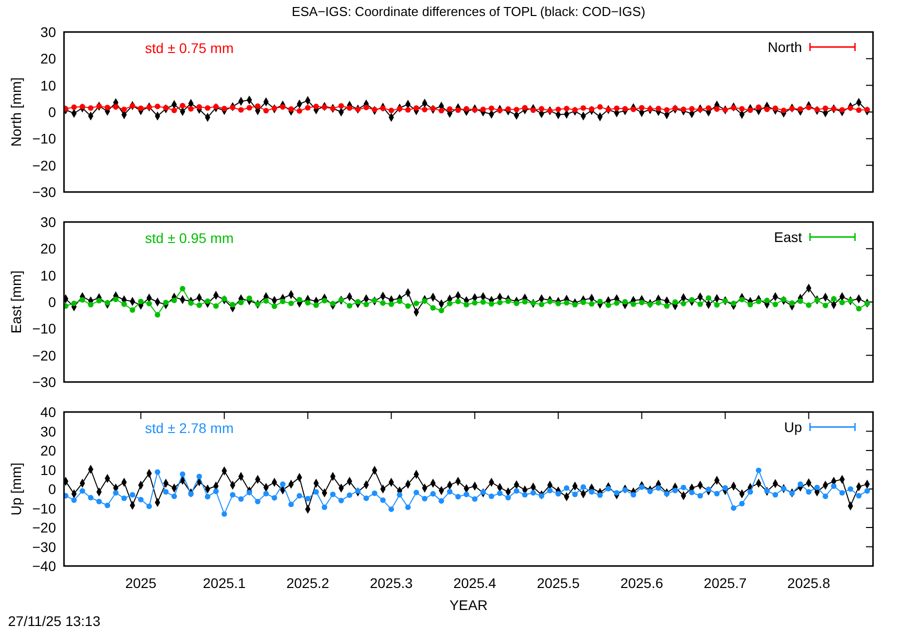 This screenshot has width=900, height=630. I want to click on chart-title: ESA−IGS: Coordinate differences of TOPL (black: COD−IGS), so click(469, 11).